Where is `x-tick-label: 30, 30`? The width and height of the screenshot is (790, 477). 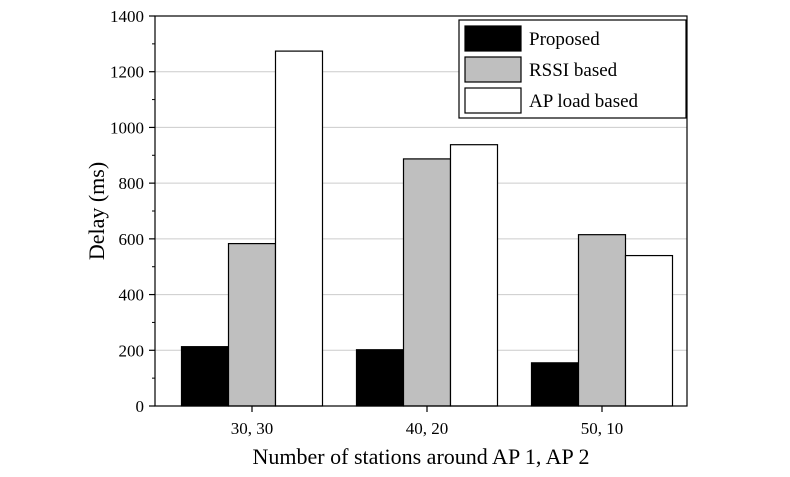 x-tick-label: 30, 30 is located at coordinates (252, 428).